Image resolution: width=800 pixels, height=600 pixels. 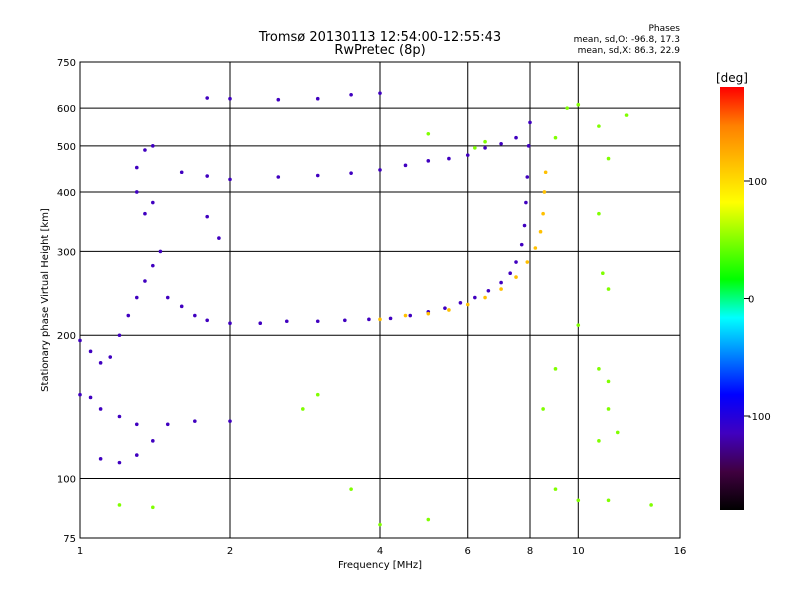 I want to click on x-tick-label: 2, so click(x=230, y=551).